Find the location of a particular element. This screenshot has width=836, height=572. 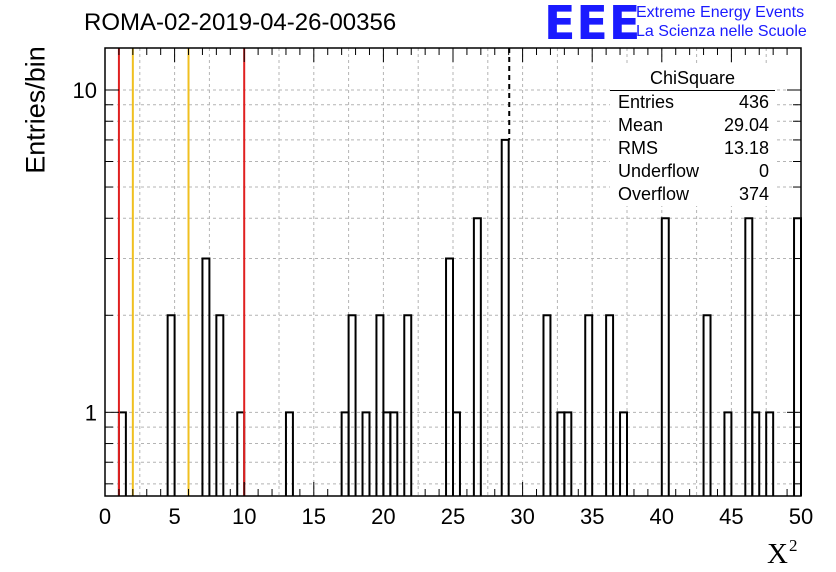

x-tick-label: 15 is located at coordinates (314, 516).